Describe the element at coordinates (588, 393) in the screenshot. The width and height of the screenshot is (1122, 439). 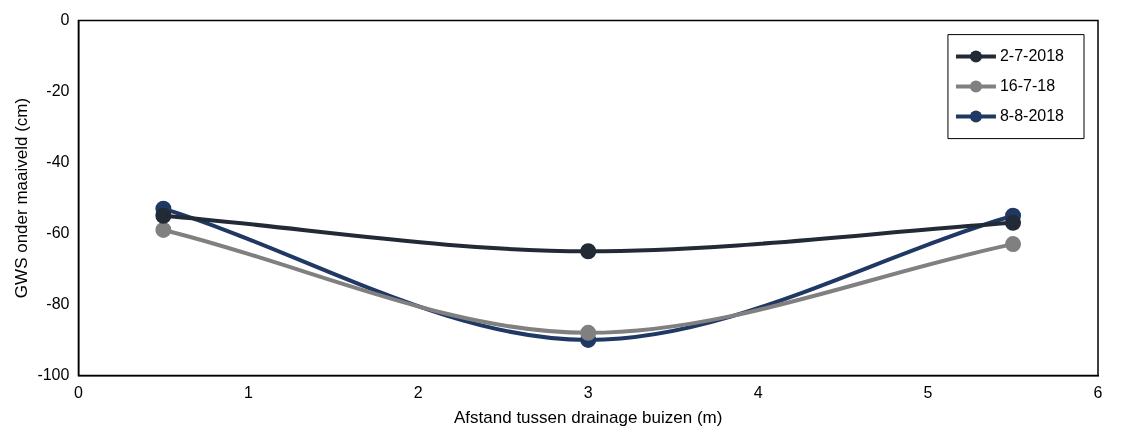
I see `x-tick-label: 3` at that location.